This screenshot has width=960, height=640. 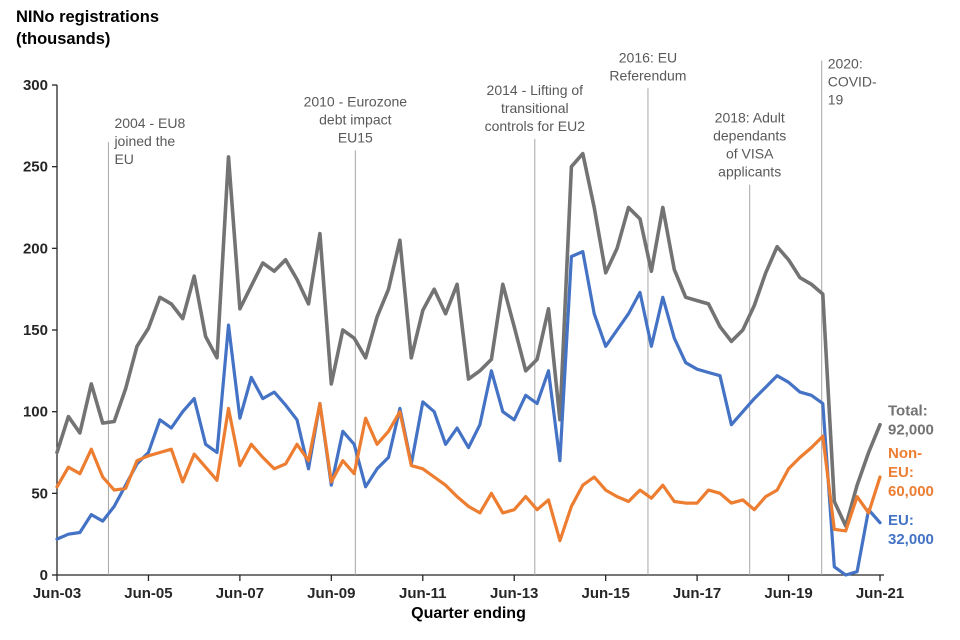 What do you see at coordinates (331, 593) in the screenshot?
I see `x-tick-label: Jun-09` at bounding box center [331, 593].